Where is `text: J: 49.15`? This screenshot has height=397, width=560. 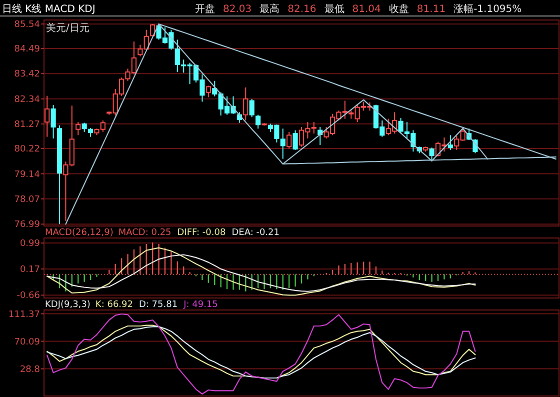 text: J: 49.15 is located at coordinates (200, 305).